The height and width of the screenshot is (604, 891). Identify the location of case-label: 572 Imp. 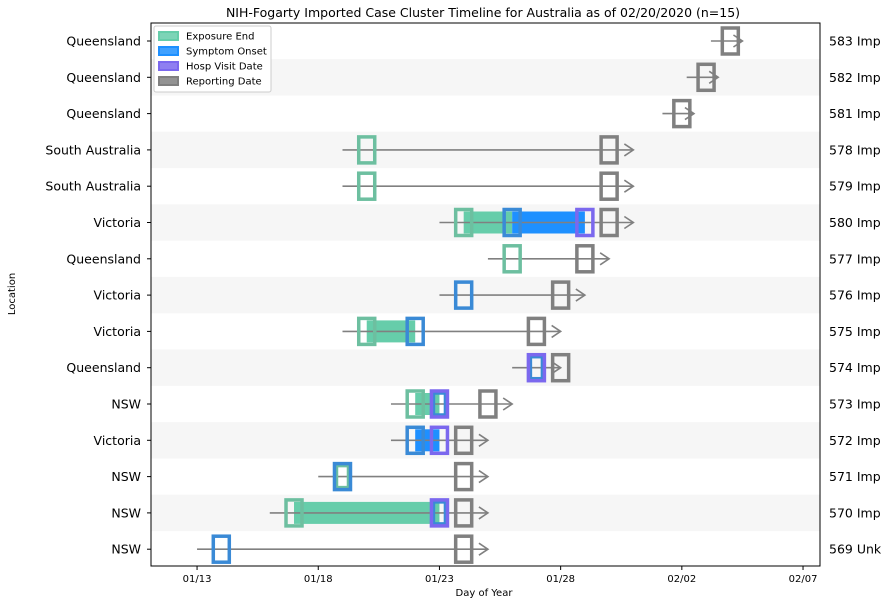
(855, 440).